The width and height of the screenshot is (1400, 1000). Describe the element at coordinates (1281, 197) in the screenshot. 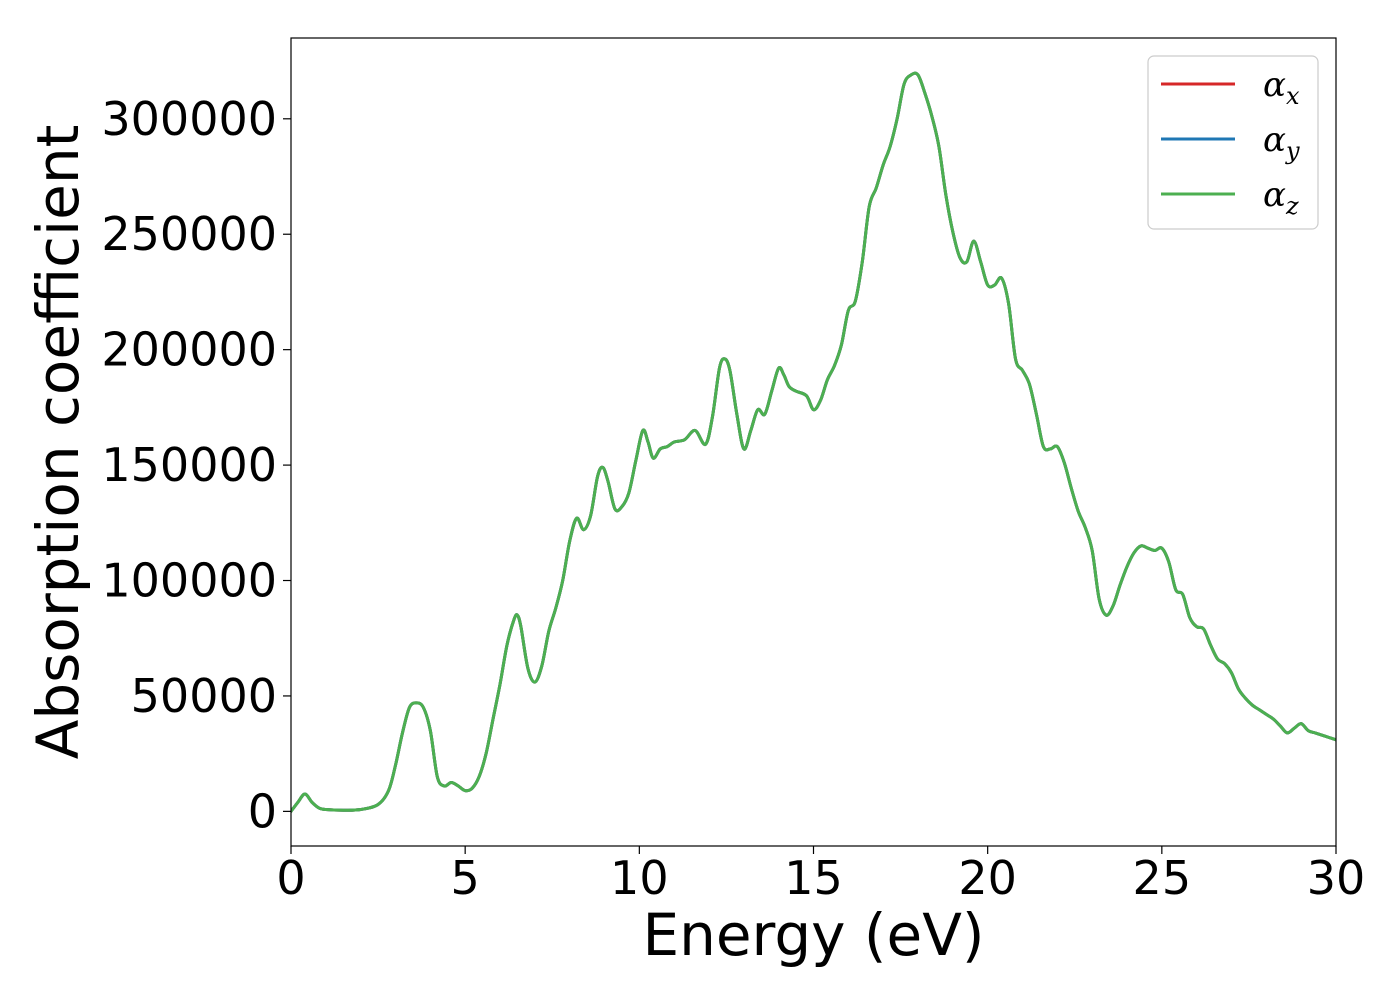

I see `legend-label-alpha-z: αz` at that location.